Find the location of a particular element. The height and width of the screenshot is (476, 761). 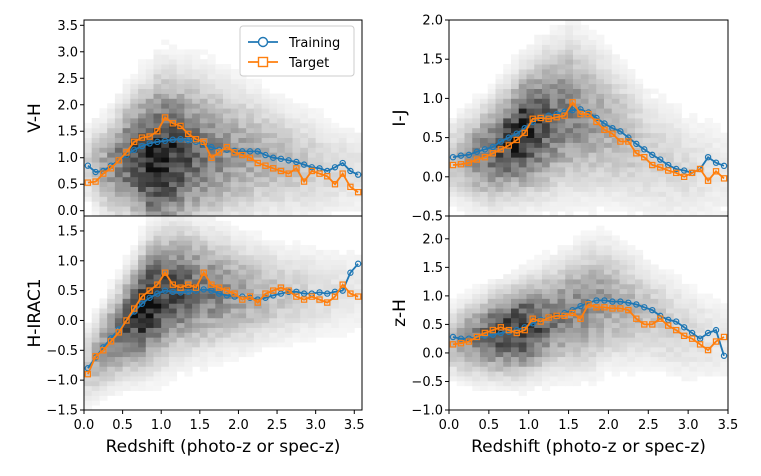

y-tick-label: −1.0 is located at coordinates (427, 411).